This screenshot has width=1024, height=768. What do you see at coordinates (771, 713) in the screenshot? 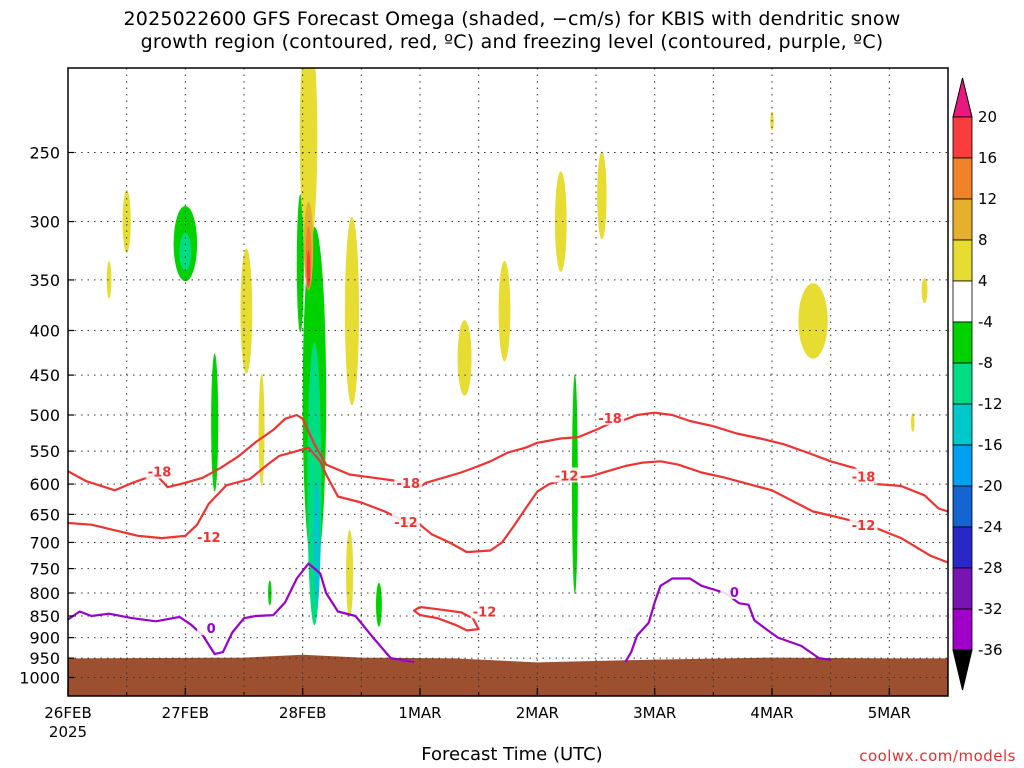
I see `x-tick-label: 4MAR` at bounding box center [771, 713].